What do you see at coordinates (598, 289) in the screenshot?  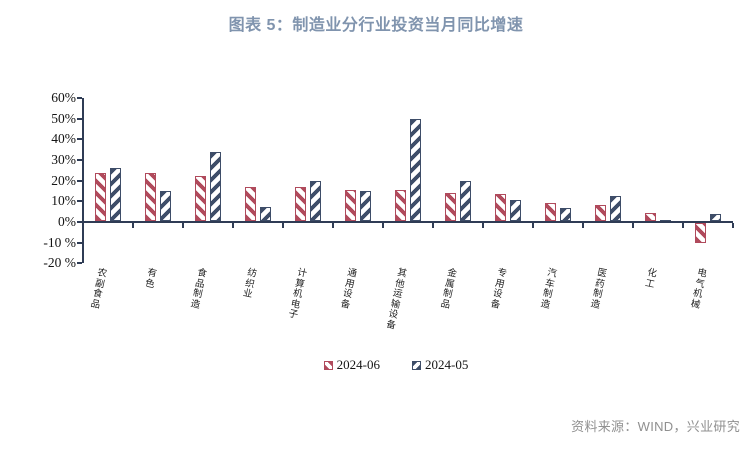 I see `category-label: 医药制造` at bounding box center [598, 289].